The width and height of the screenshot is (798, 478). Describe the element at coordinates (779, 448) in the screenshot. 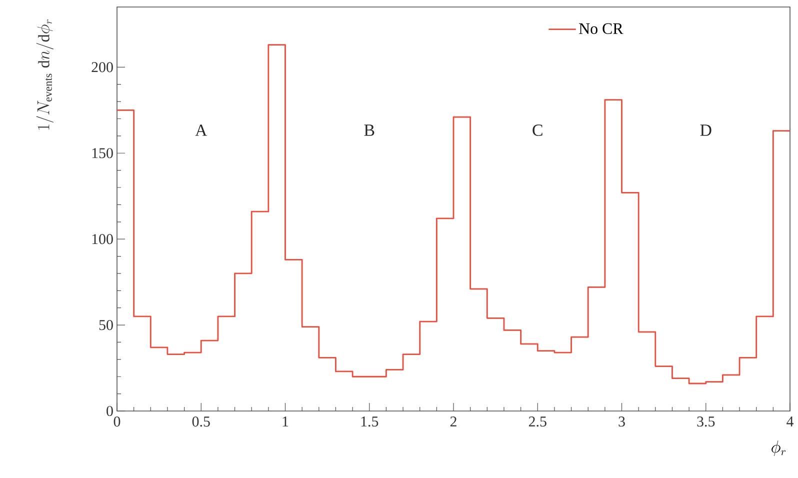

I see `x-axis-title: $\phi_r$` at that location.